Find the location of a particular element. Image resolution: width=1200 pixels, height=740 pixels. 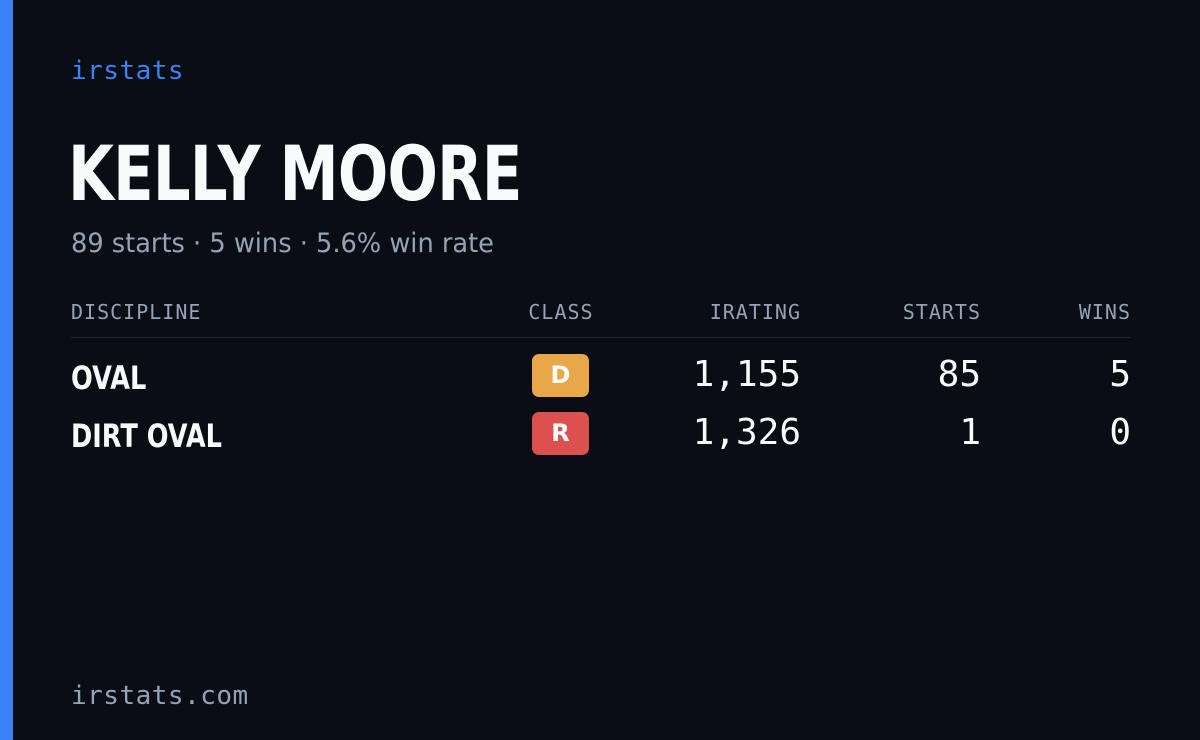

header-wins: WINS is located at coordinates (1104, 312).